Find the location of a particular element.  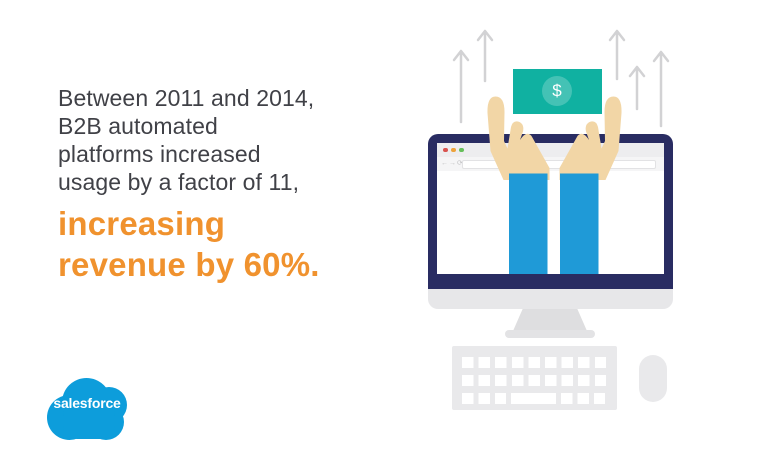

monitor-base is located at coordinates (550, 334).